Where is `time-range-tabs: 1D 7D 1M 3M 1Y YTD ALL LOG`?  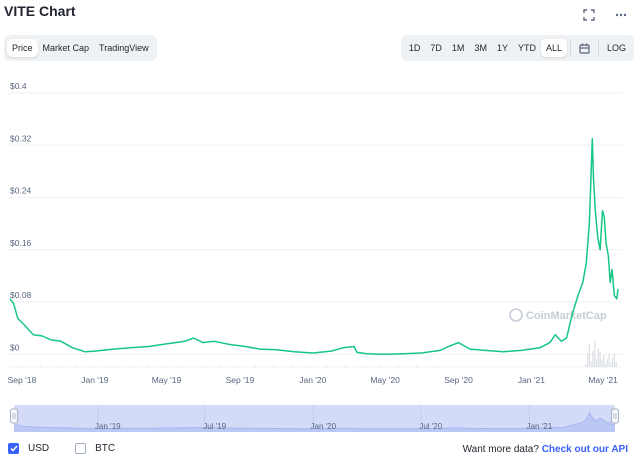
time-range-tabs: 1D 7D 1M 3M 1Y YTD ALL LOG is located at coordinates (517, 48).